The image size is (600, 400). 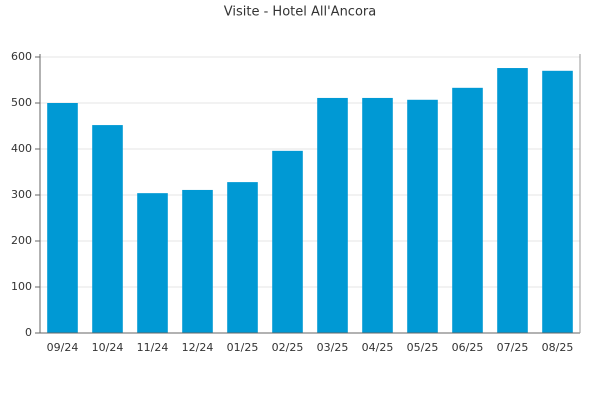 What do you see at coordinates (21, 286) in the screenshot?
I see `y-tick-label: 100` at bounding box center [21, 286].